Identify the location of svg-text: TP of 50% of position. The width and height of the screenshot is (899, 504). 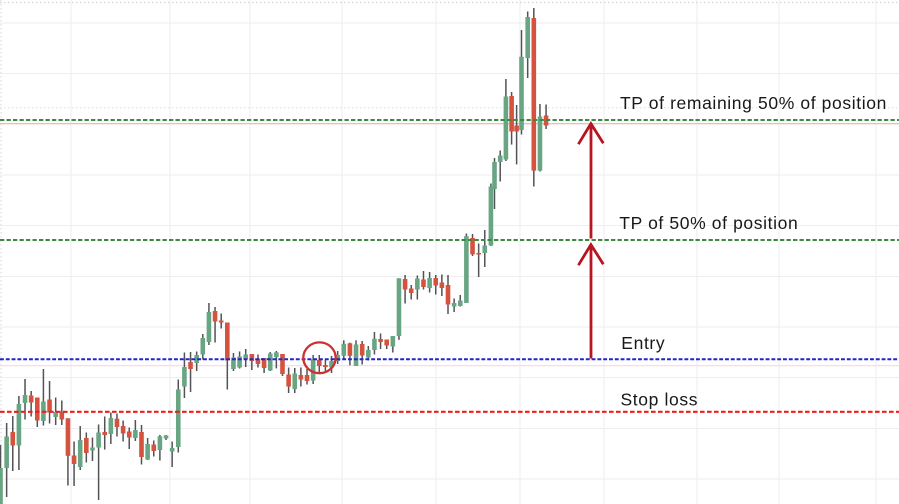
(708, 223).